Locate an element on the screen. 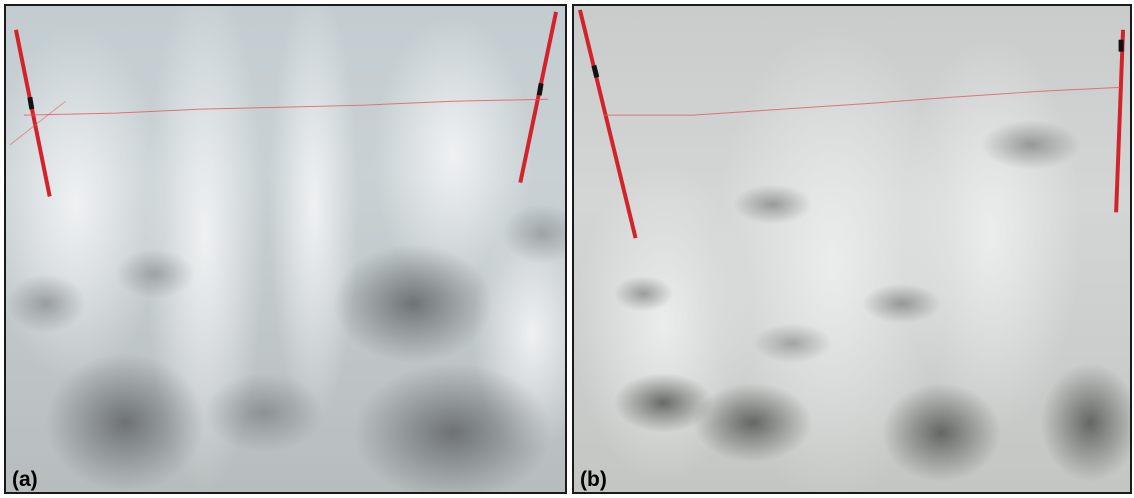 The height and width of the screenshot is (498, 1134). stake-left-a is located at coordinates (32, 113).